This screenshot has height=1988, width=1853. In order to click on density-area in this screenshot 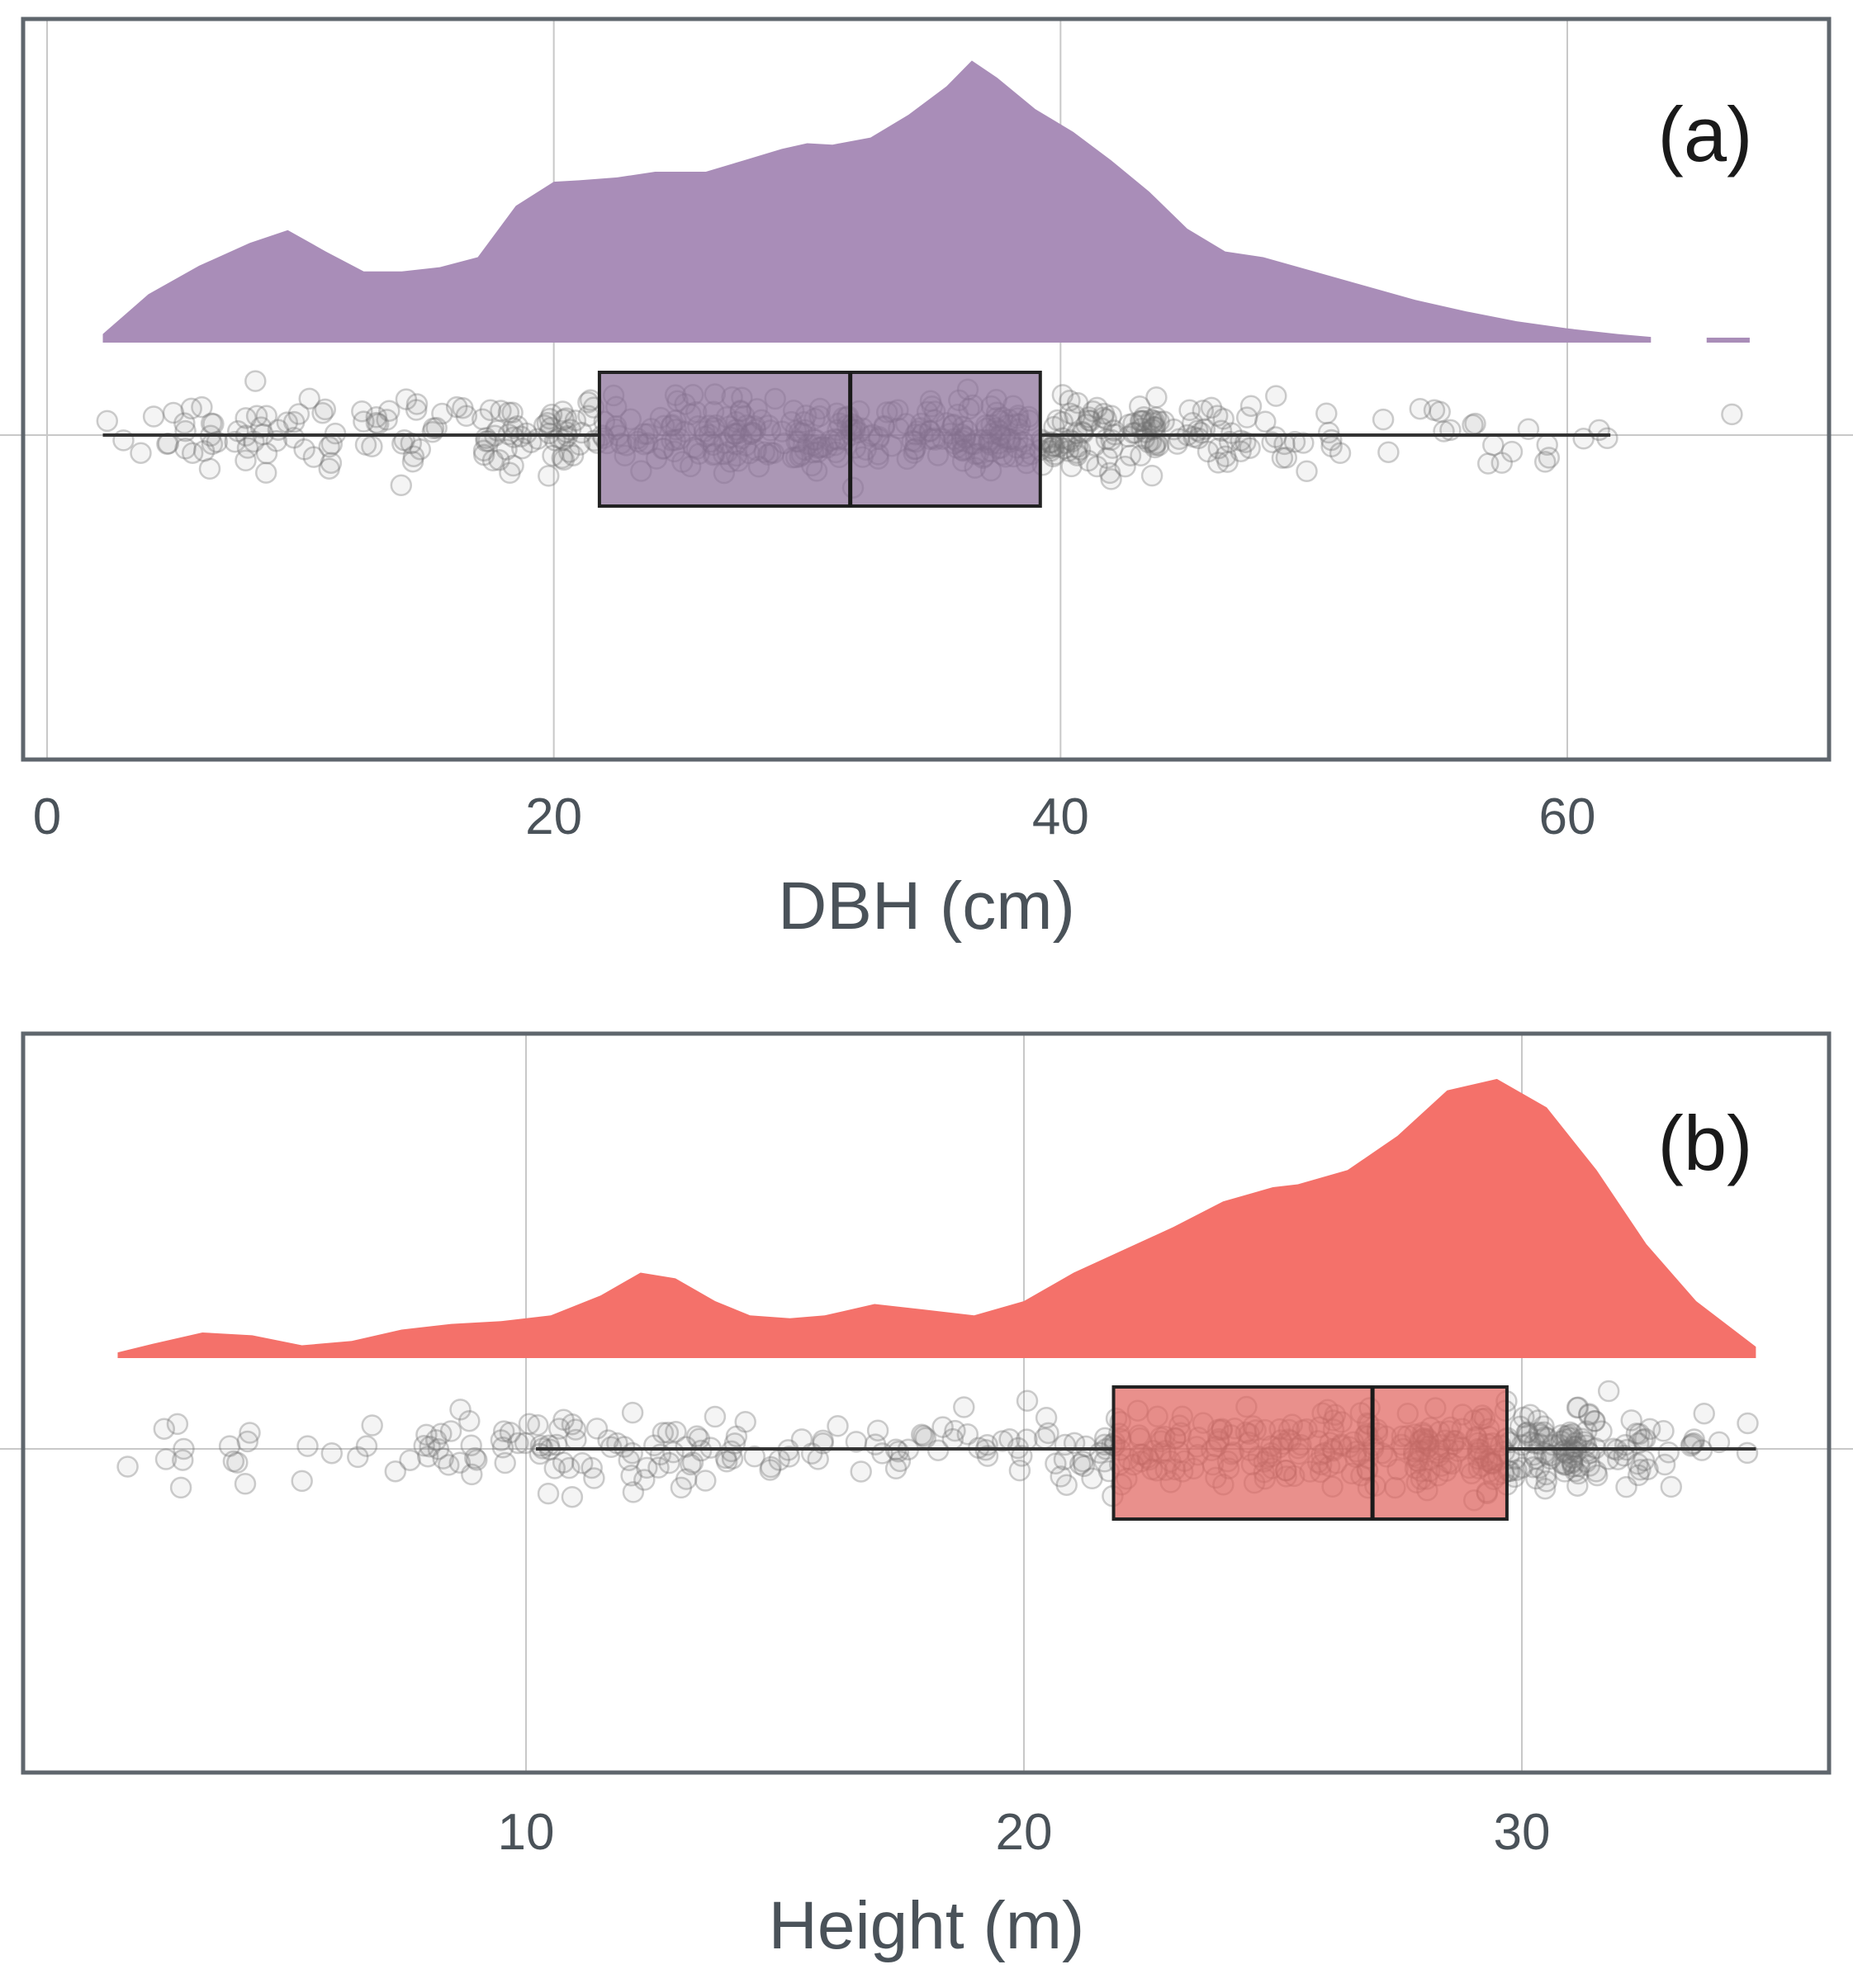, I will do `click(877, 201)`.